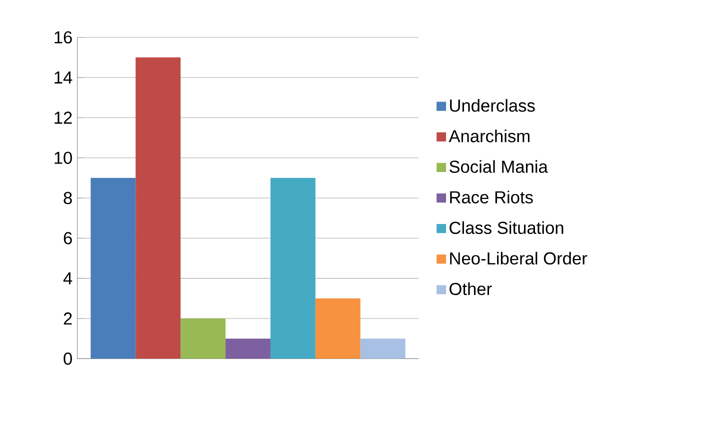  I want to click on legend-label: Social Mania, so click(499, 167).